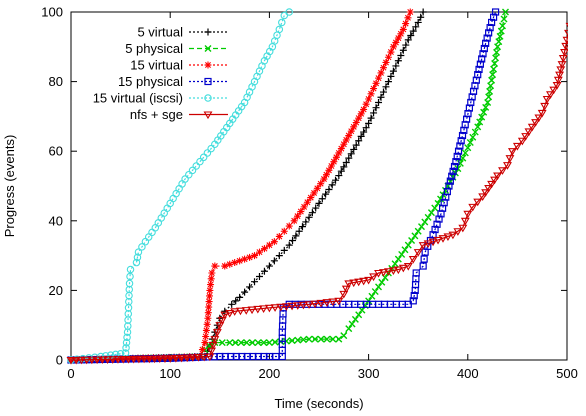 The image size is (586, 416). I want to click on y-tick-label: 0, so click(59, 360).